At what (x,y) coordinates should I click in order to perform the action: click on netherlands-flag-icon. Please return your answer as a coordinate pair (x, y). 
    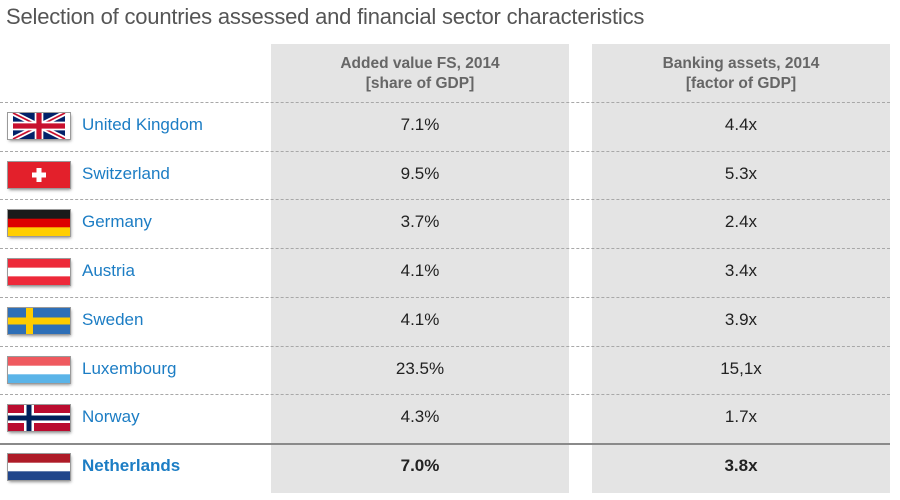
    Looking at the image, I should click on (39, 466).